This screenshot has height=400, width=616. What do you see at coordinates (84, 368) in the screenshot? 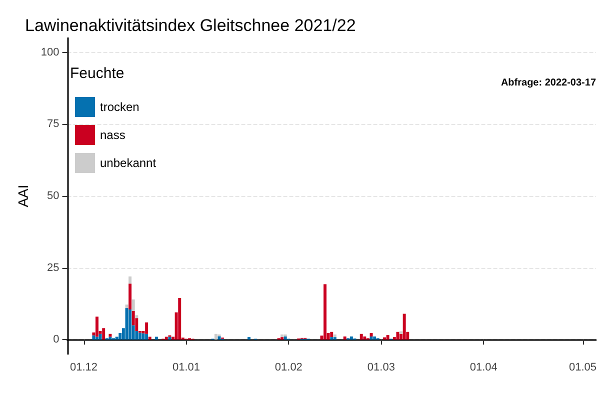
I see `x-tick-label: 01.12` at bounding box center [84, 368].